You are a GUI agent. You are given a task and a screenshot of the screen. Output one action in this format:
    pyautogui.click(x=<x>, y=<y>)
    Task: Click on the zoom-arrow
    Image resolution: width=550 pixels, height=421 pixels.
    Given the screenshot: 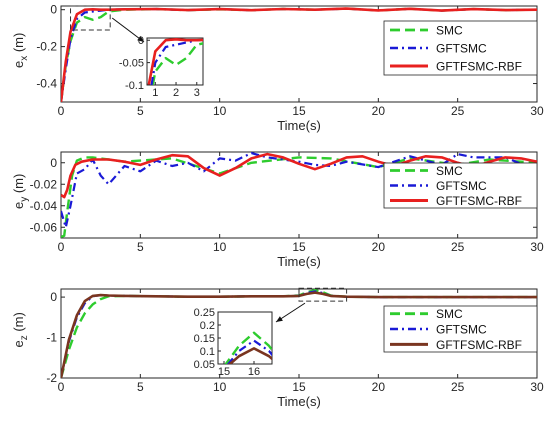 What is the action you would take?
    pyautogui.click(x=128, y=30)
    